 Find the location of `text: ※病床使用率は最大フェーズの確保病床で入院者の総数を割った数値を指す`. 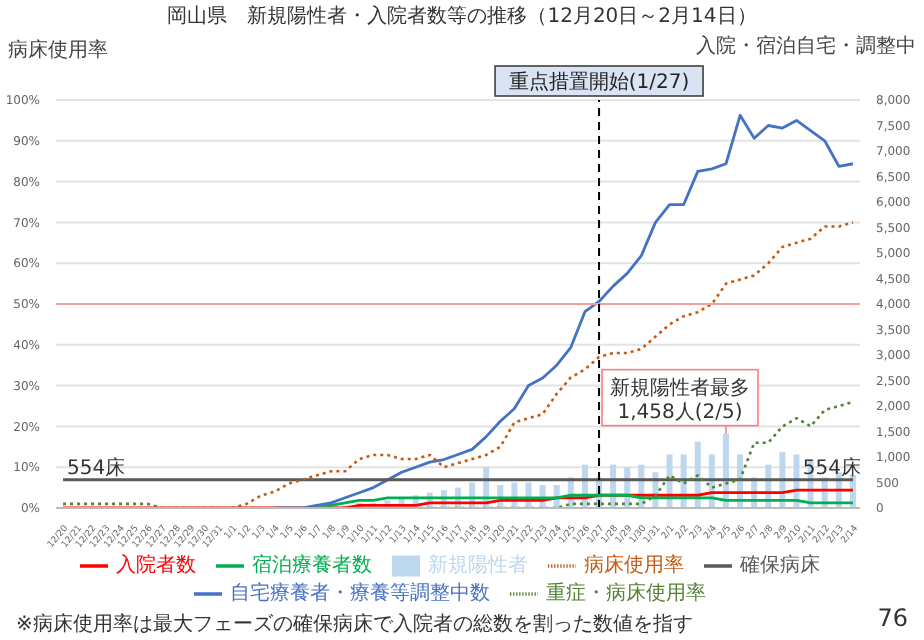

text: ※病床使用率は最大フェーズの確保病床で入院者の総数を割った数値を指す is located at coordinates (354, 624).